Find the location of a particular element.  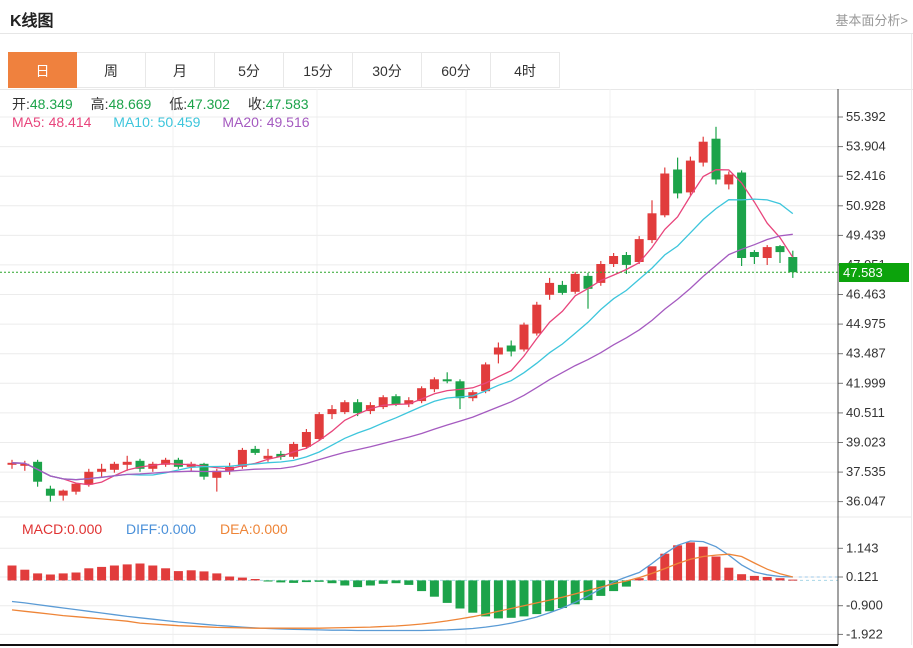

tab-15min: 15分 is located at coordinates (318, 70).